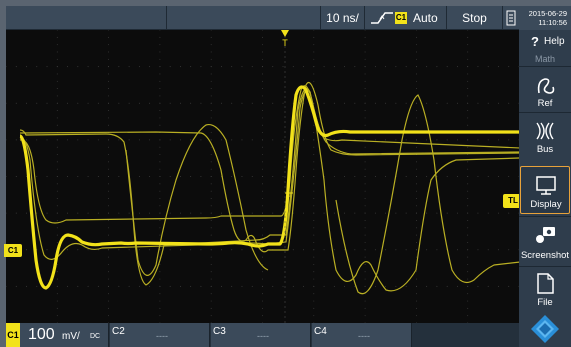 The width and height of the screenshot is (571, 347). What do you see at coordinates (545, 190) in the screenshot?
I see `display-button: Display` at bounding box center [545, 190].